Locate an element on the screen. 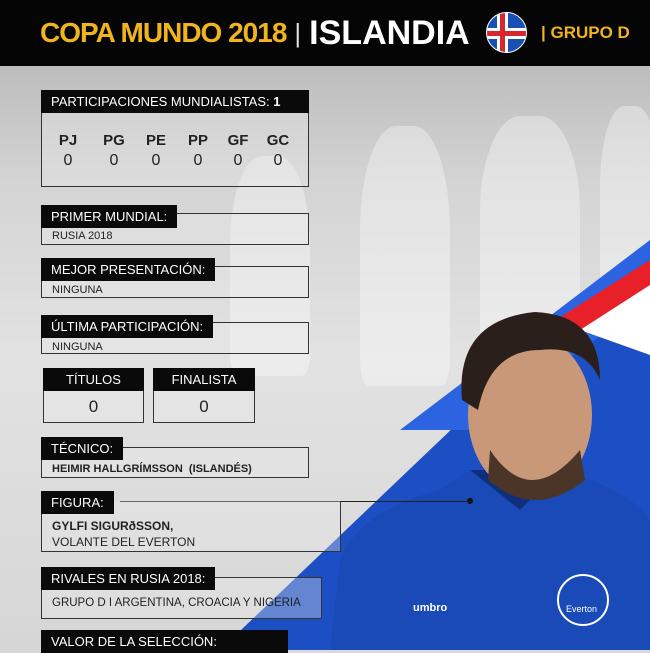  stat-header-gc: GC is located at coordinates (278, 140).